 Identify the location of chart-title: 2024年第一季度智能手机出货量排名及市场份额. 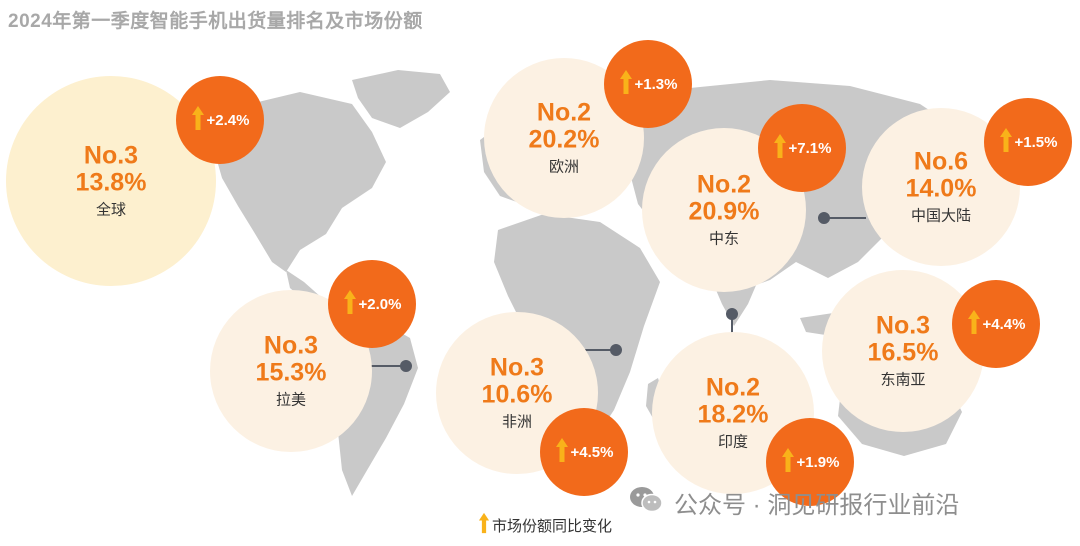
(215, 21).